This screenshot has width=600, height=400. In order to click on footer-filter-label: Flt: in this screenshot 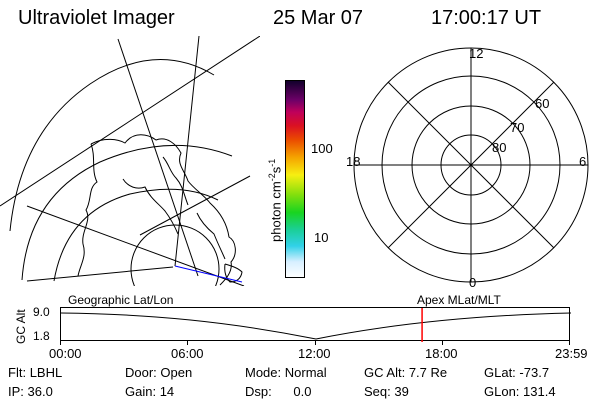, I will do `click(17, 372)`.